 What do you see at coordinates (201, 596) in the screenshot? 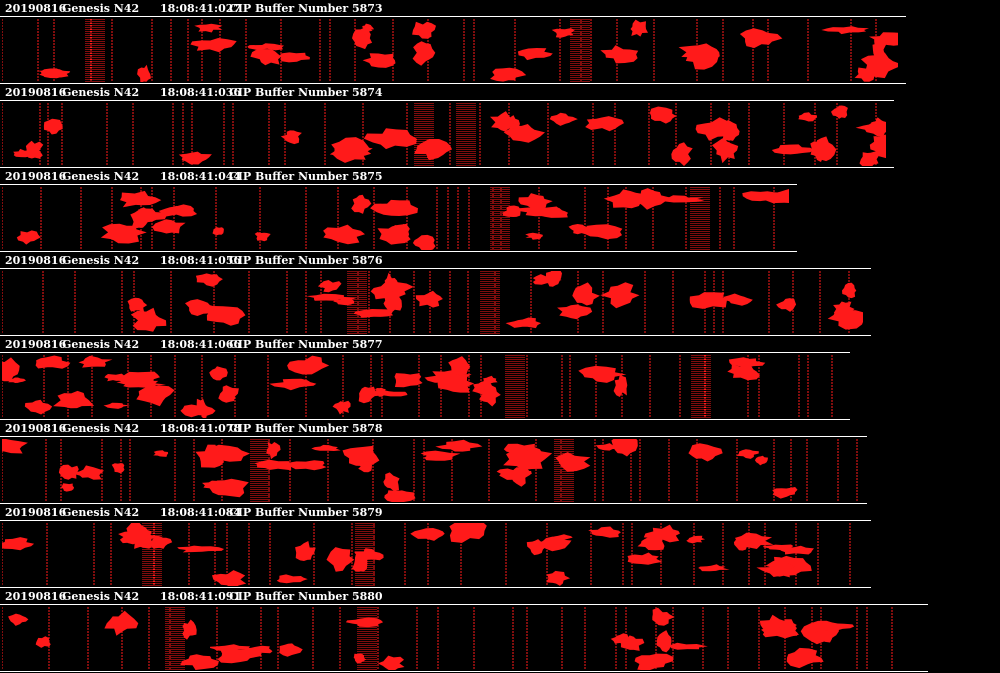
I see `strip-time: 18:08:41:091` at bounding box center [201, 596].